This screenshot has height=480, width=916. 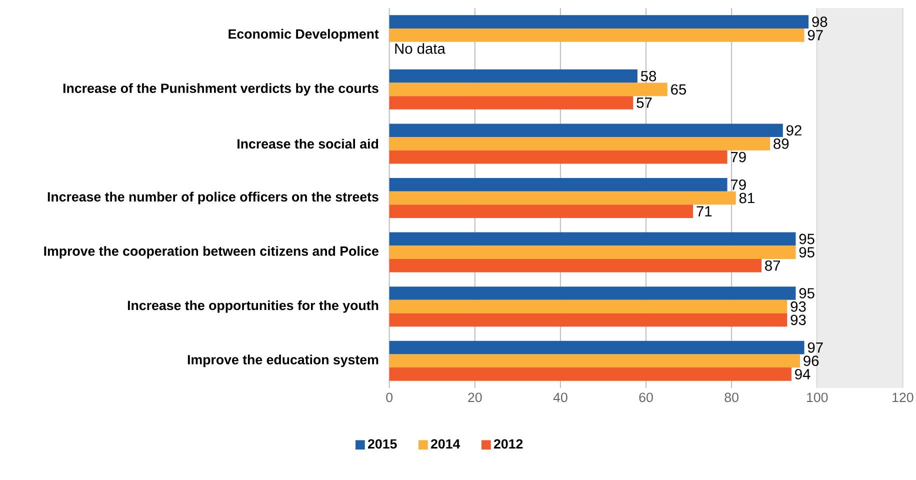 What do you see at coordinates (253, 306) in the screenshot?
I see `y-tick-label: Increase the opportunities for the youth` at bounding box center [253, 306].